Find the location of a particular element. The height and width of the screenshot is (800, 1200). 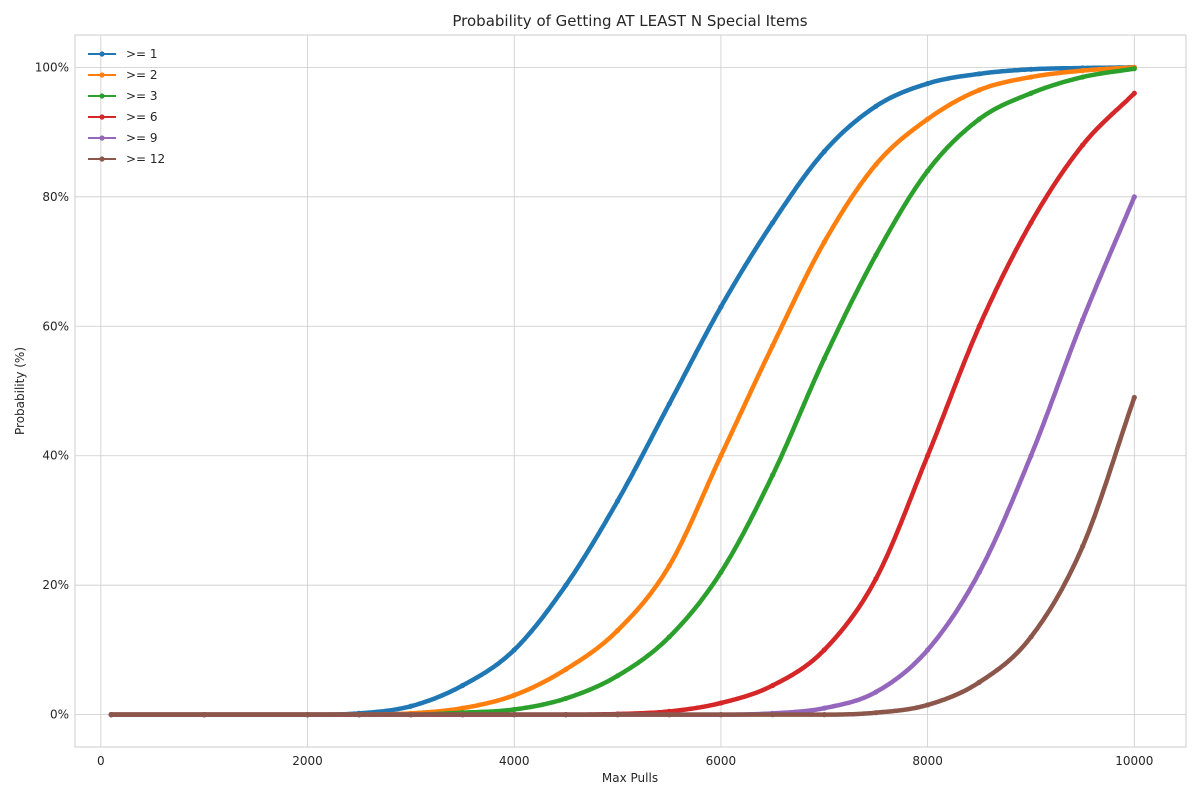

y-axis-label: Probability (%) is located at coordinates (20, 391).